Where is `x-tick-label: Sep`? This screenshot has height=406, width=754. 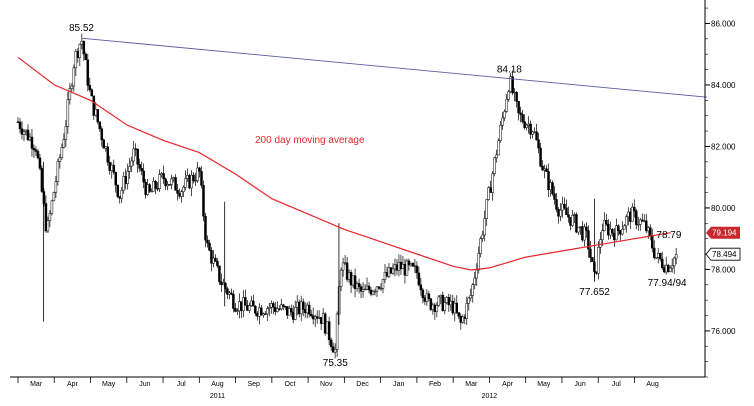 x-tick-label: Sep is located at coordinates (253, 384).